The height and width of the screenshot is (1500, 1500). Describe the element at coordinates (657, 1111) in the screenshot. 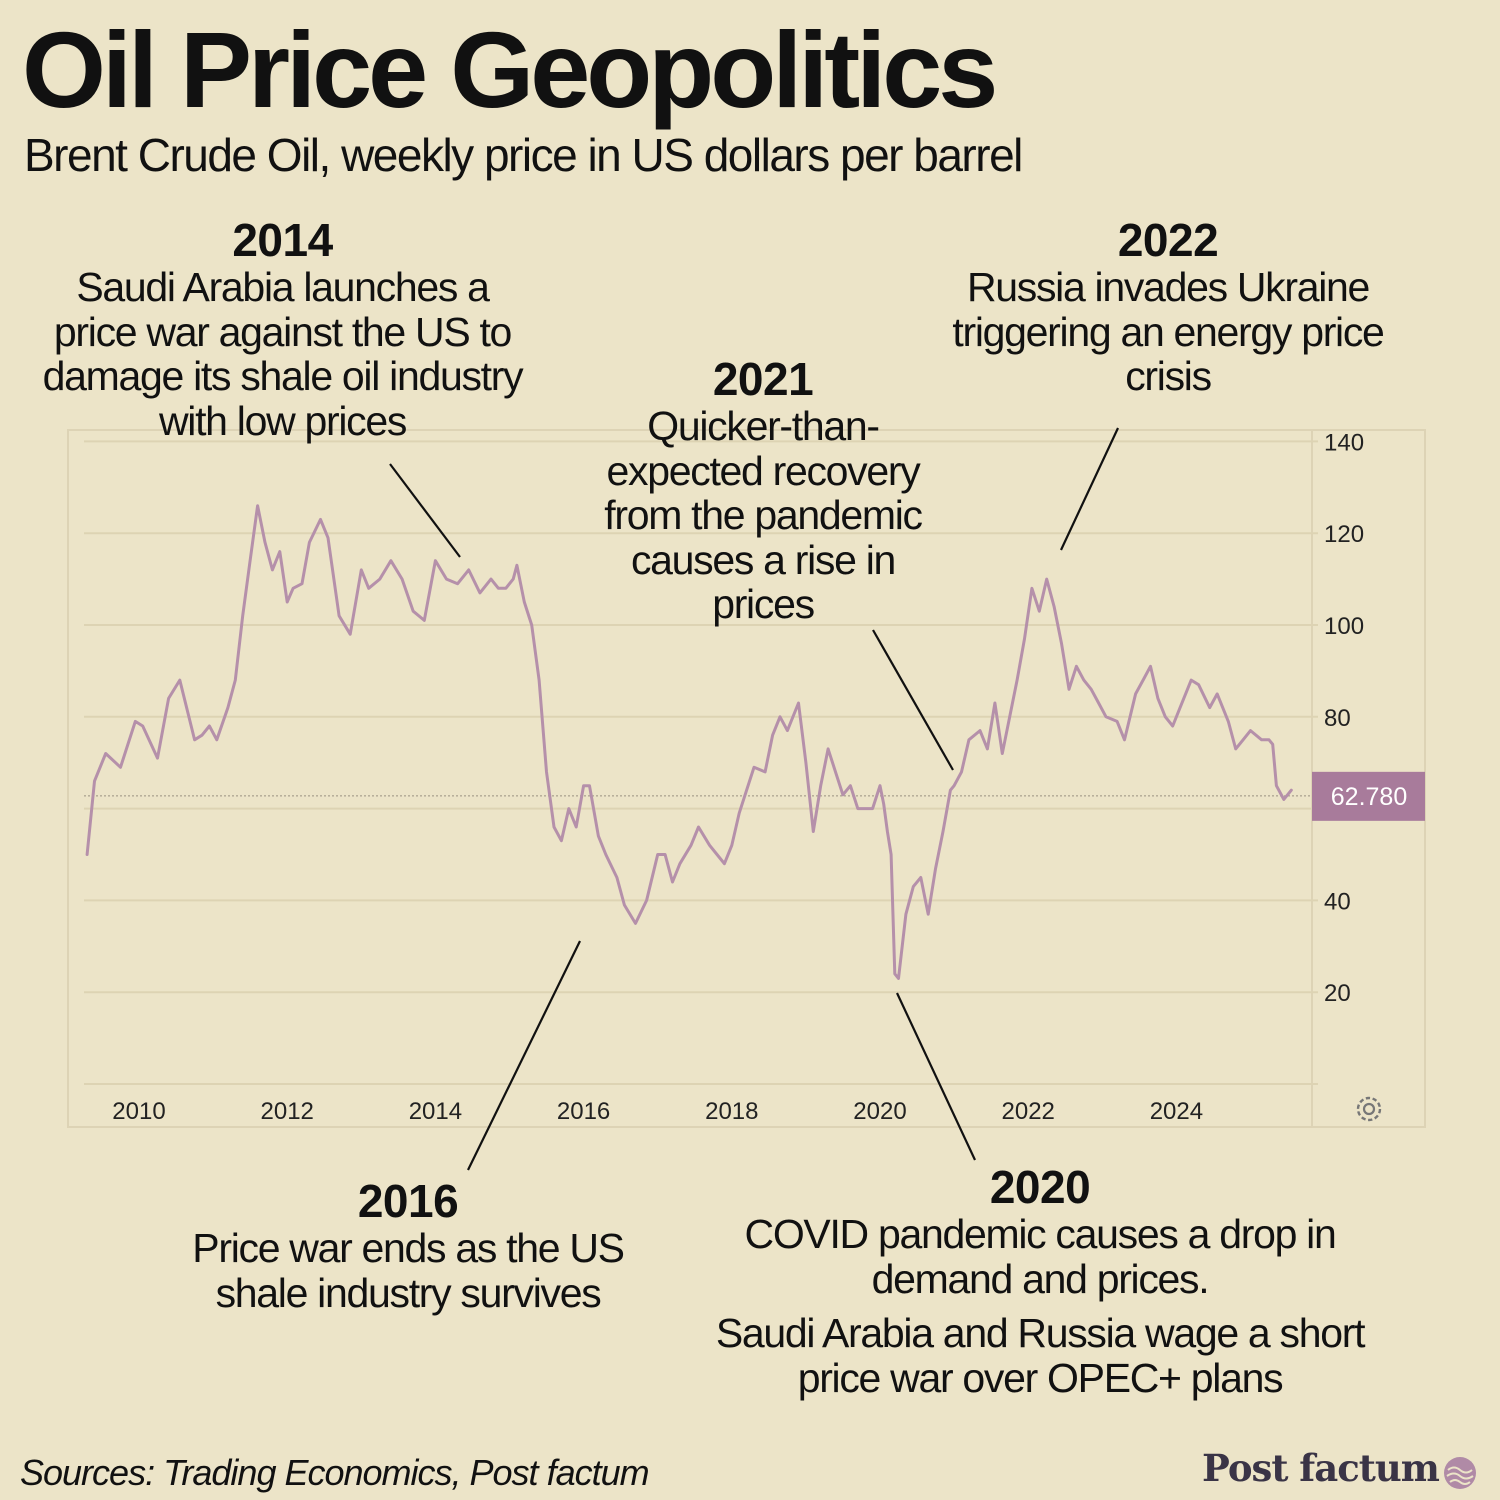

I see `x-axis: 2010 2012 2014 2016 2018 2020 2022 2024` at that location.